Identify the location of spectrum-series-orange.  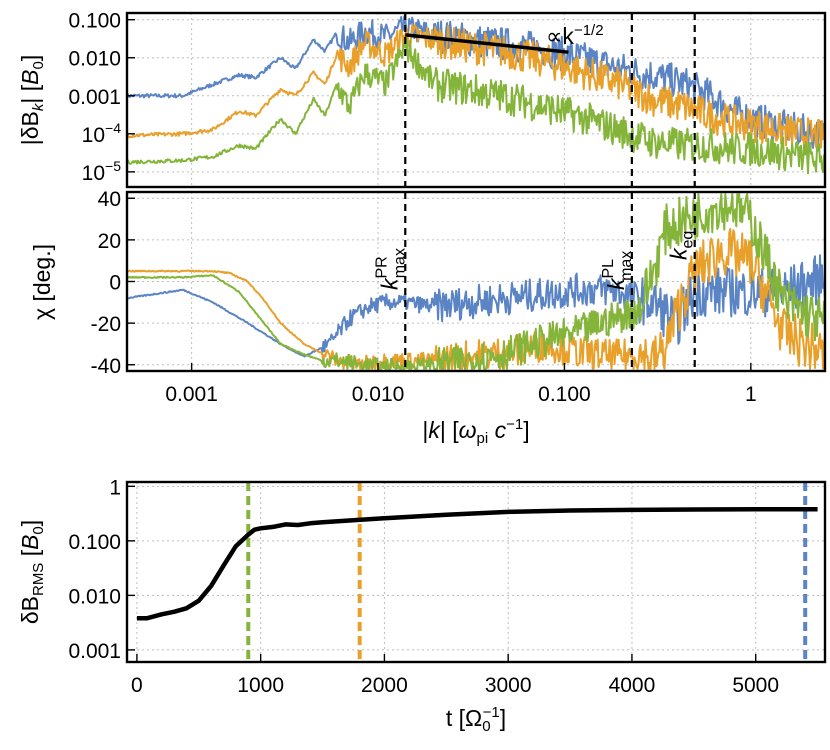
(476, 88).